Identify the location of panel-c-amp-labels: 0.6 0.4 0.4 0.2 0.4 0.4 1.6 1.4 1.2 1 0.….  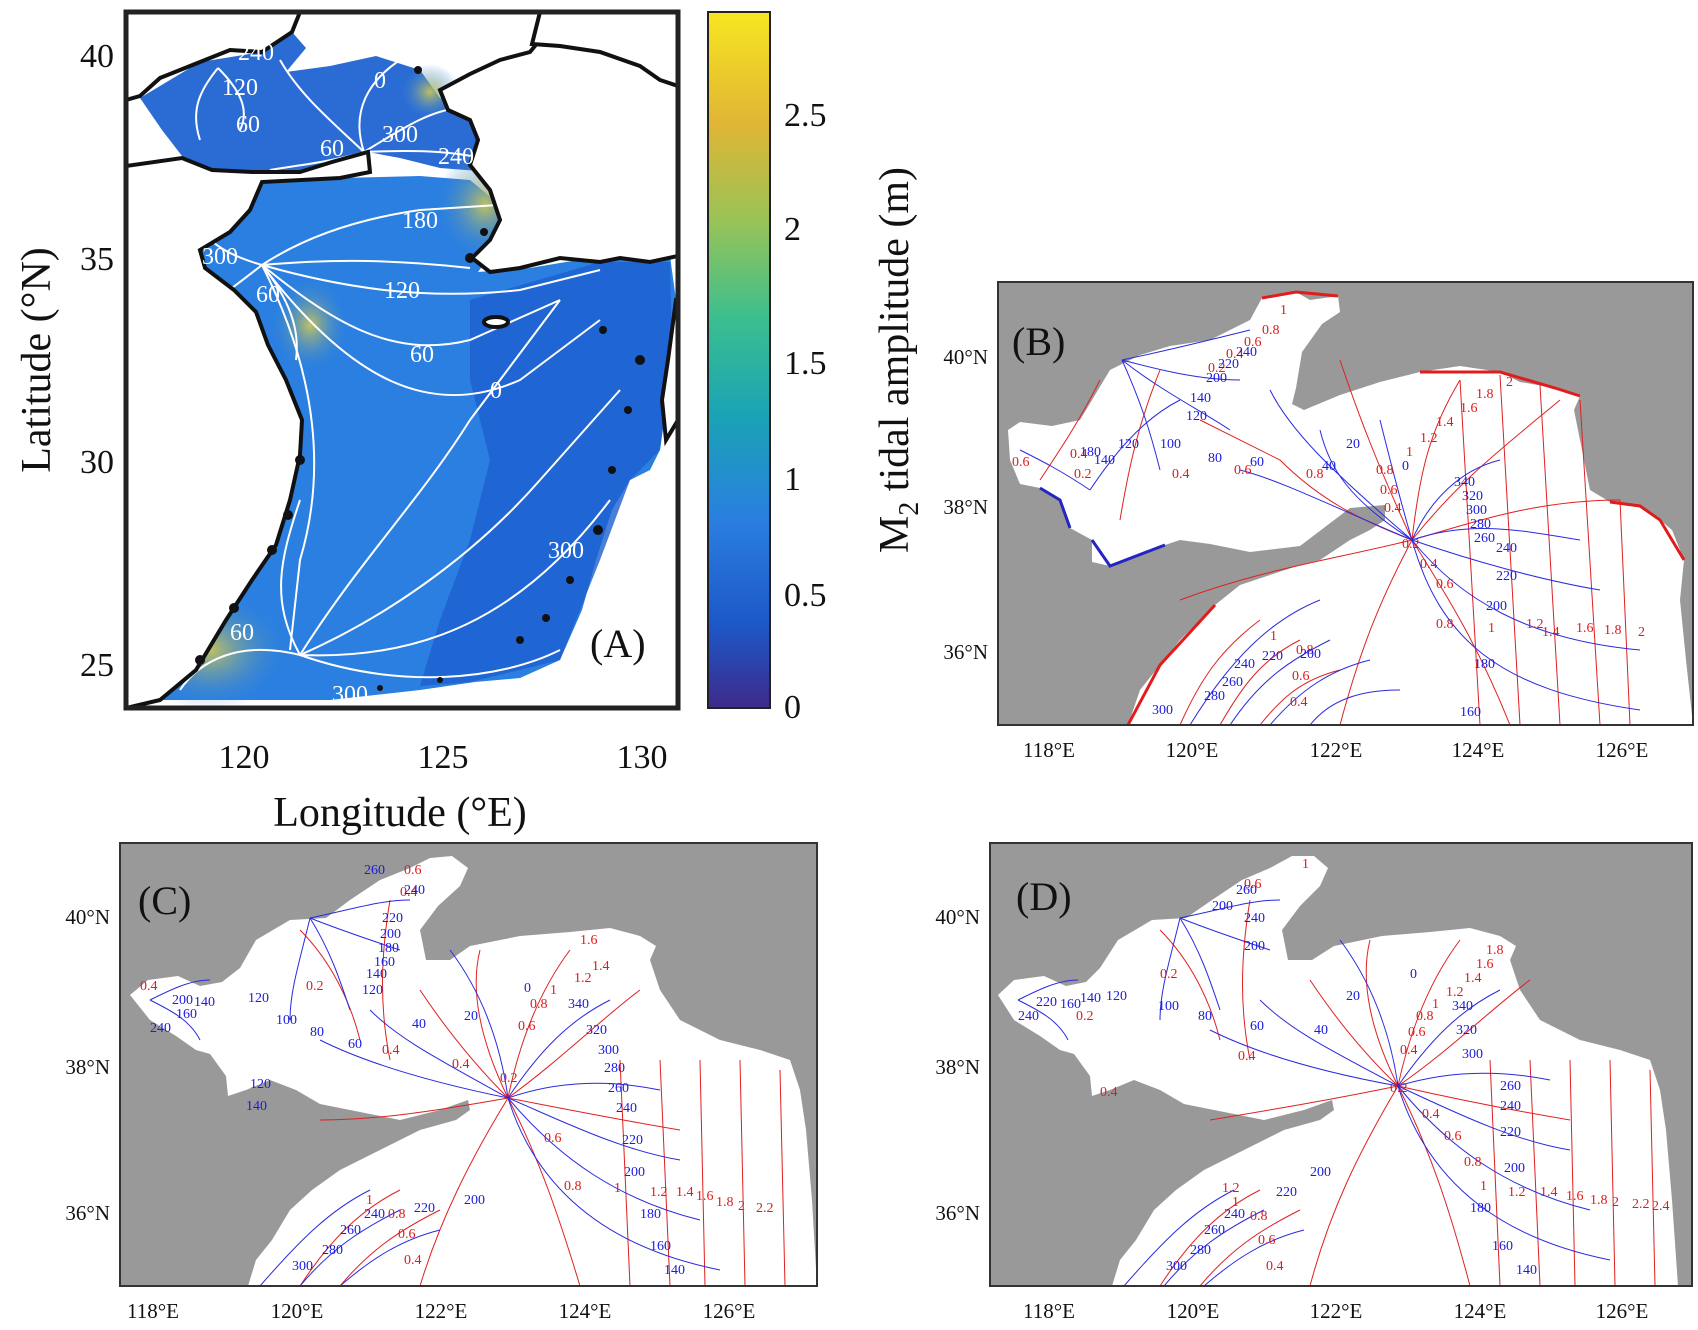
(457, 1065).